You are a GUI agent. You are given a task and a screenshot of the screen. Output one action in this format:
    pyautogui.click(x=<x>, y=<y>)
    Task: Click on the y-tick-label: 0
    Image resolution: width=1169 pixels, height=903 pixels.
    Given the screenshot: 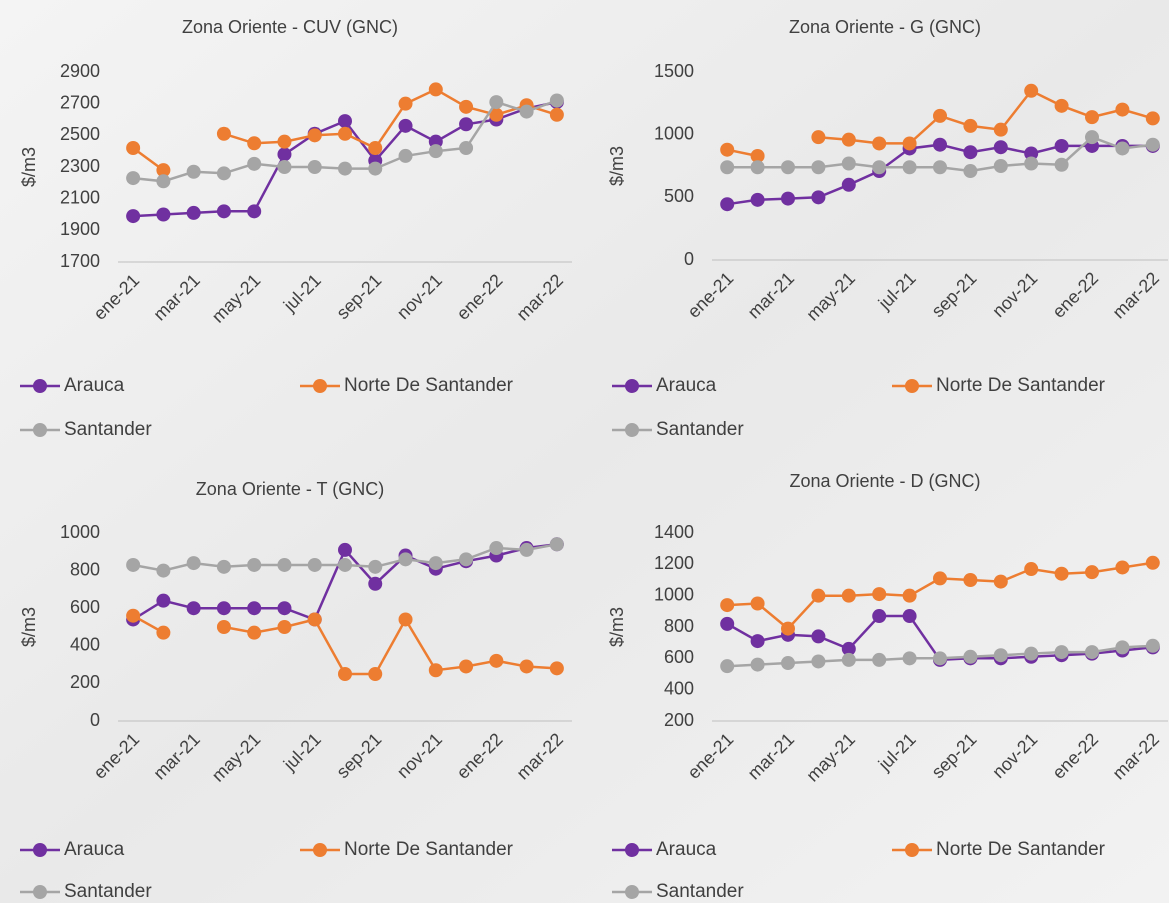 What is the action you would take?
    pyautogui.click(x=95, y=720)
    